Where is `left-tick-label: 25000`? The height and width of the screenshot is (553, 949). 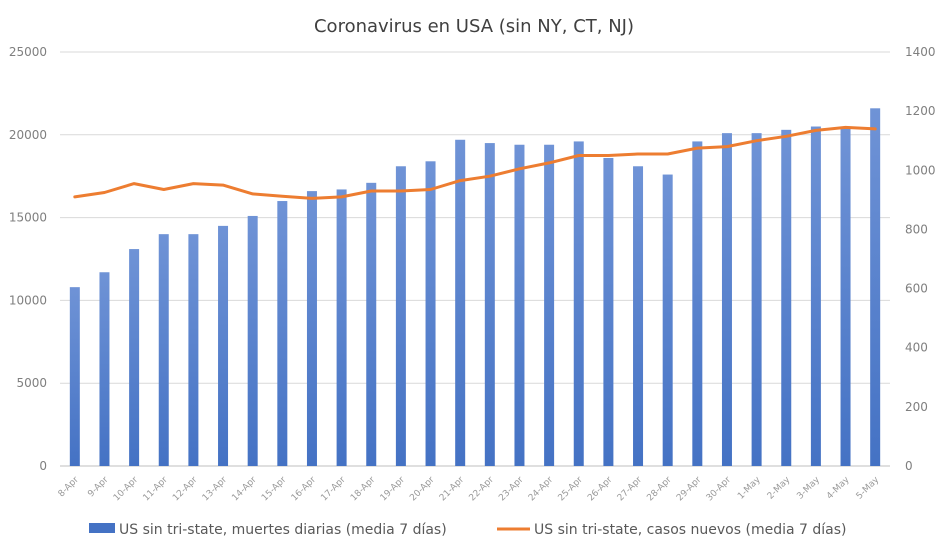 left-tick-label: 25000 is located at coordinates (28, 52).